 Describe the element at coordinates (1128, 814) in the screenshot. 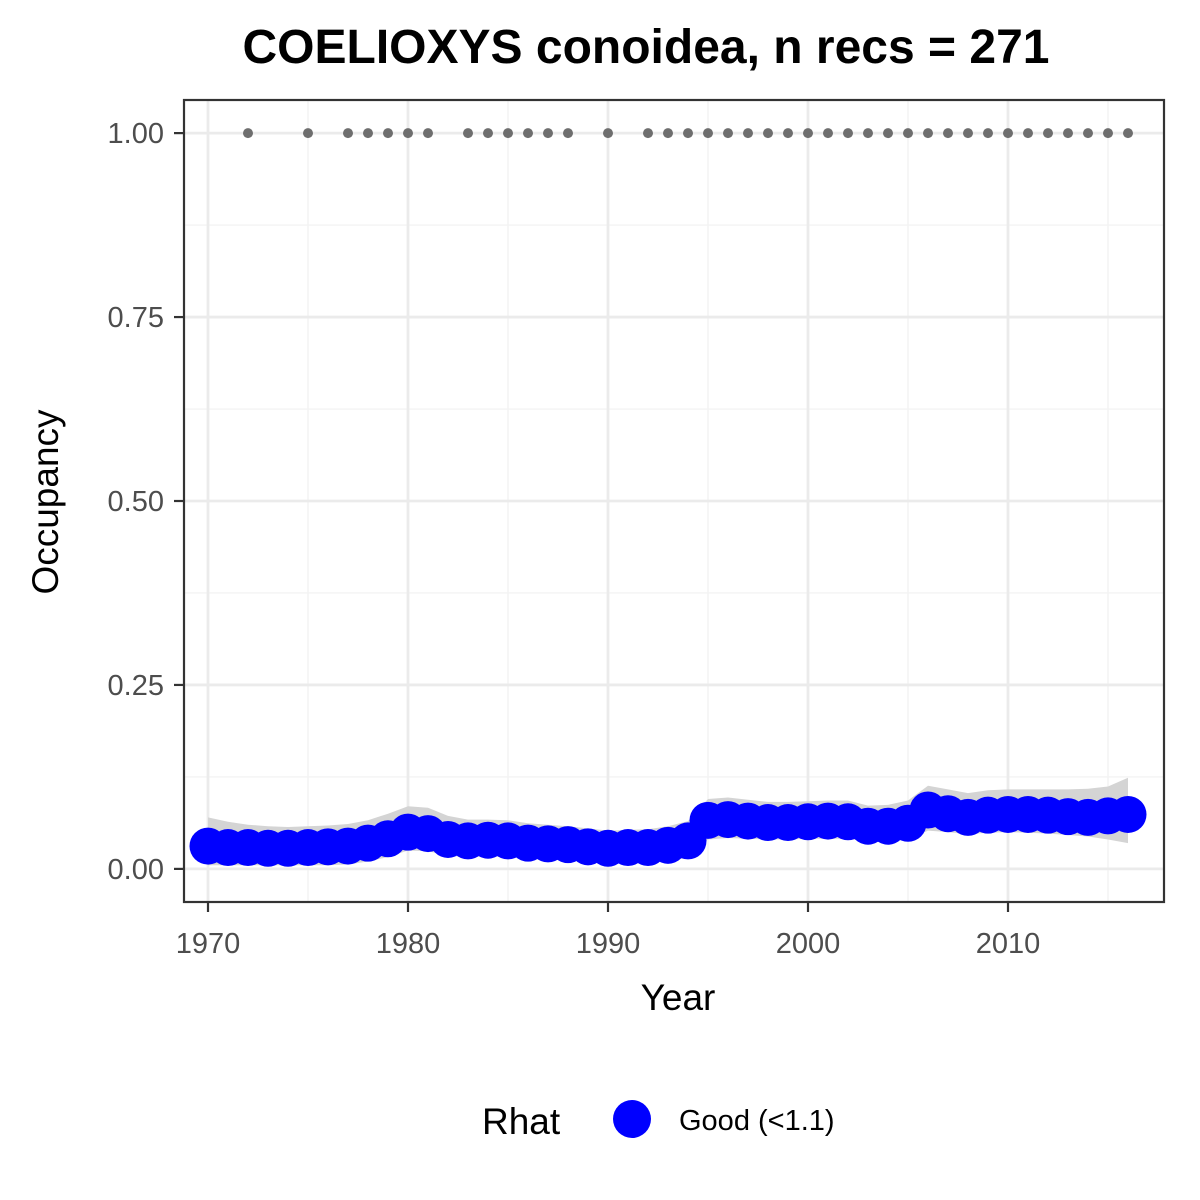

I see `occupancy-point` at that location.